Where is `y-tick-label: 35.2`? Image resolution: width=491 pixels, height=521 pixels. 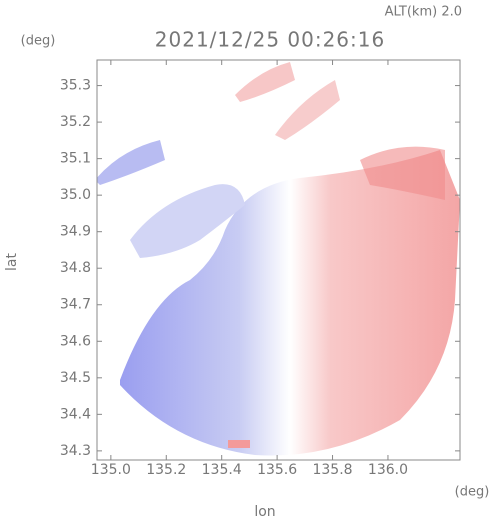
y-tick-label: 35.2 is located at coordinates (75, 122).